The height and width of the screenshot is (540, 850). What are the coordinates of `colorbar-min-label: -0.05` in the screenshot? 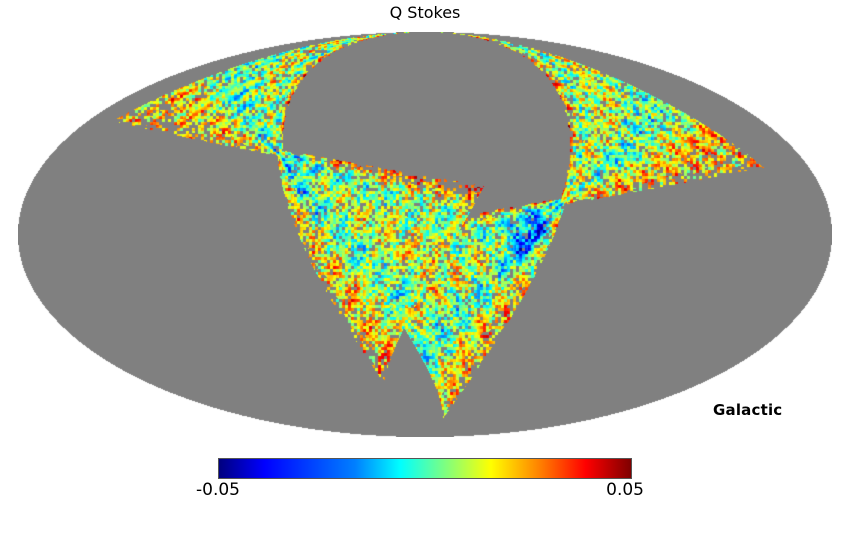 It's located at (218, 490).